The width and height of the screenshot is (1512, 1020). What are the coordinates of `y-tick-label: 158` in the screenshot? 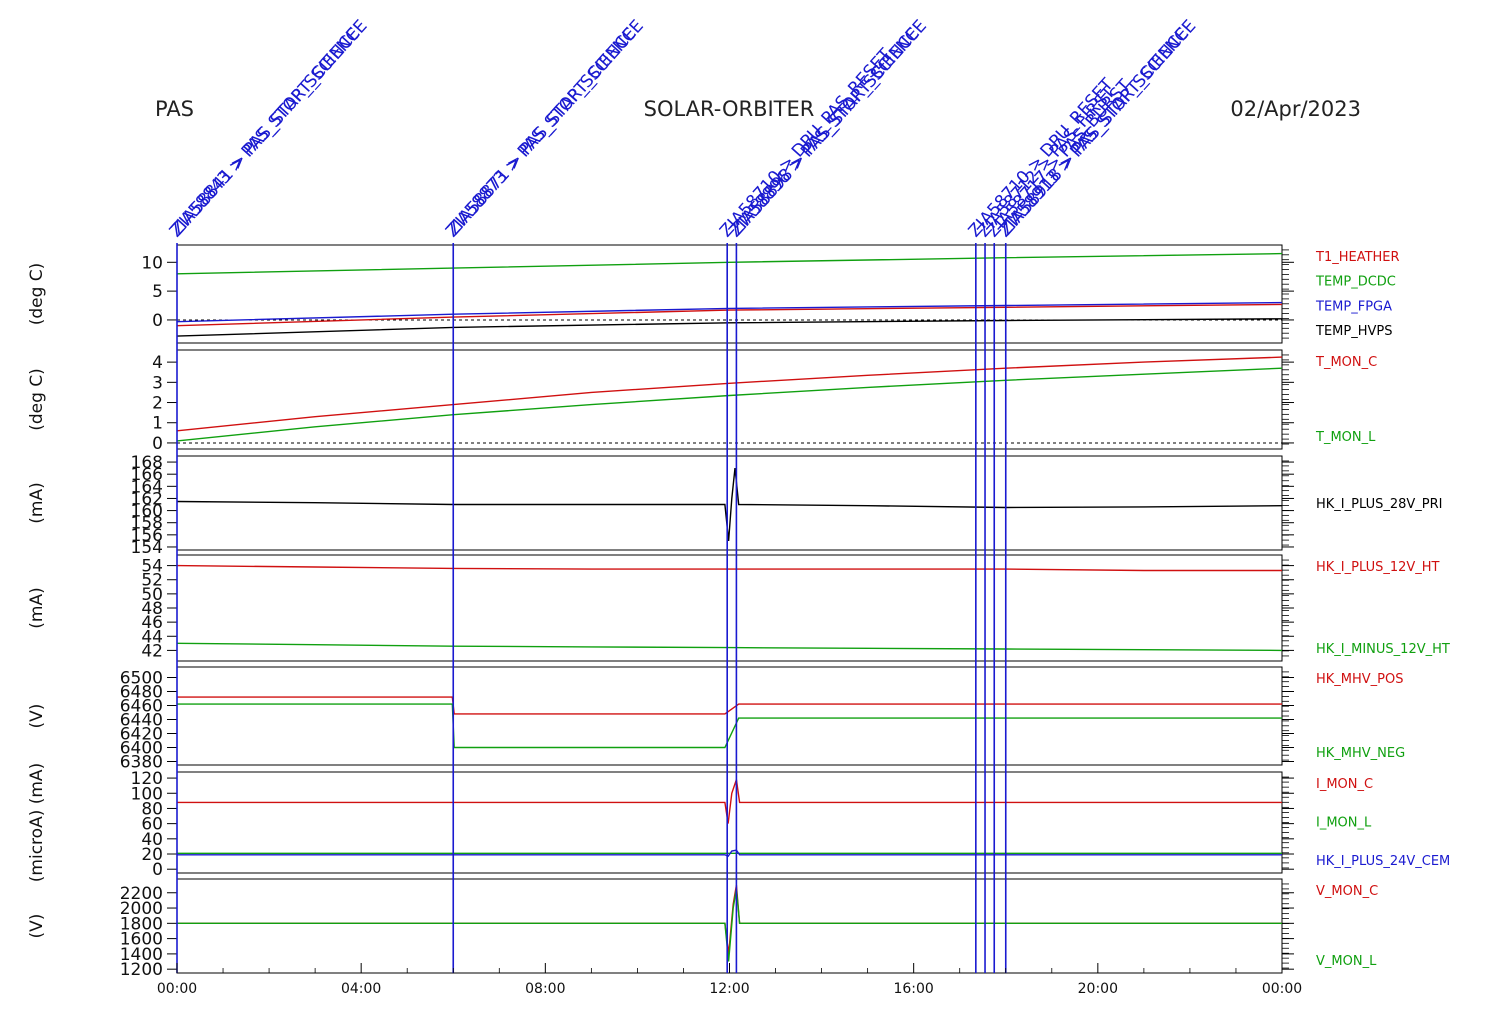 It's located at (147, 524).